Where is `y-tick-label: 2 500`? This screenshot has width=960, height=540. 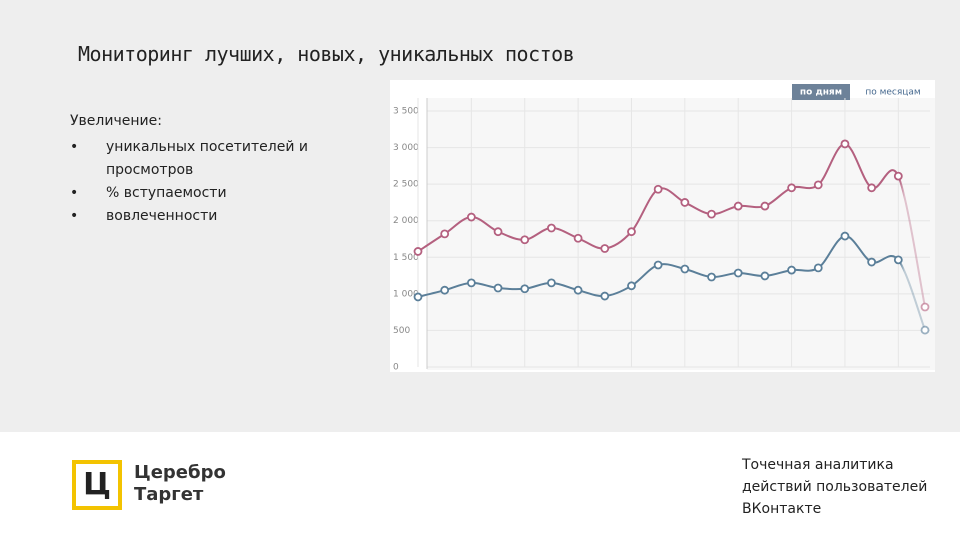 y-tick-label: 2 500 is located at coordinates (406, 185).